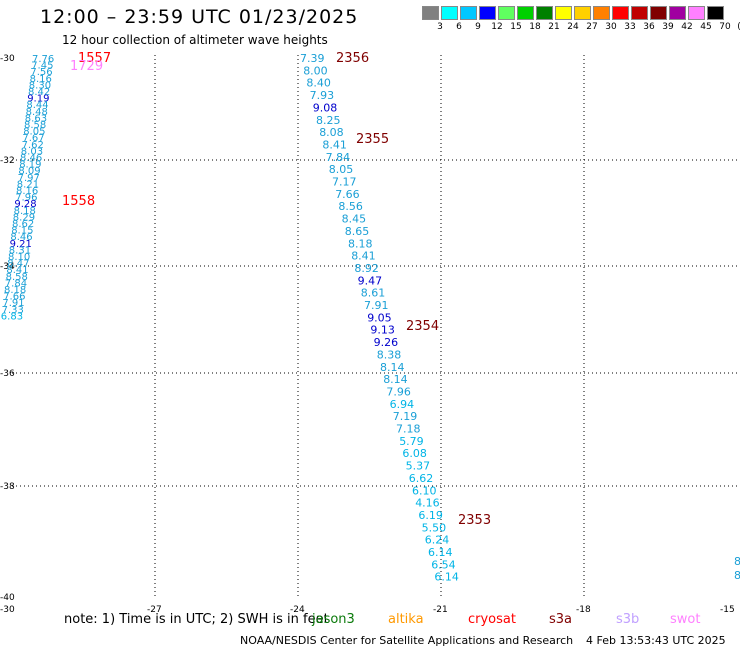 The width and height of the screenshot is (740, 650). What do you see at coordinates (357, 231) in the screenshot?
I see `obs-value: 8.65` at bounding box center [357, 231].